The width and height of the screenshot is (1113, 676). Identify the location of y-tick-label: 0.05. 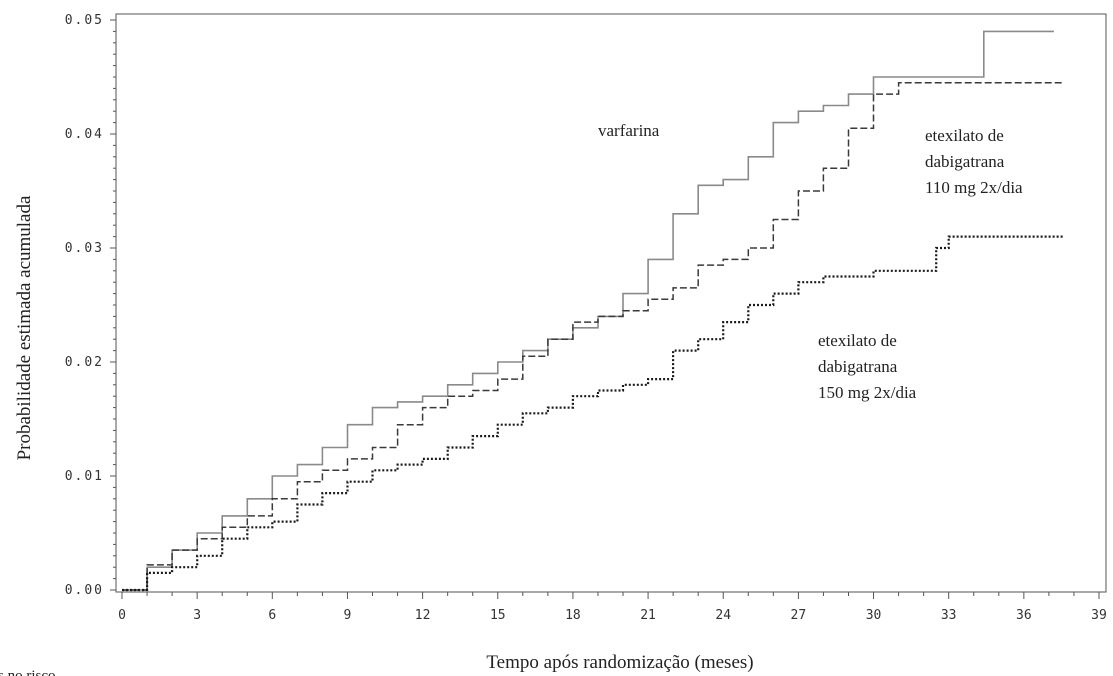
(84, 20).